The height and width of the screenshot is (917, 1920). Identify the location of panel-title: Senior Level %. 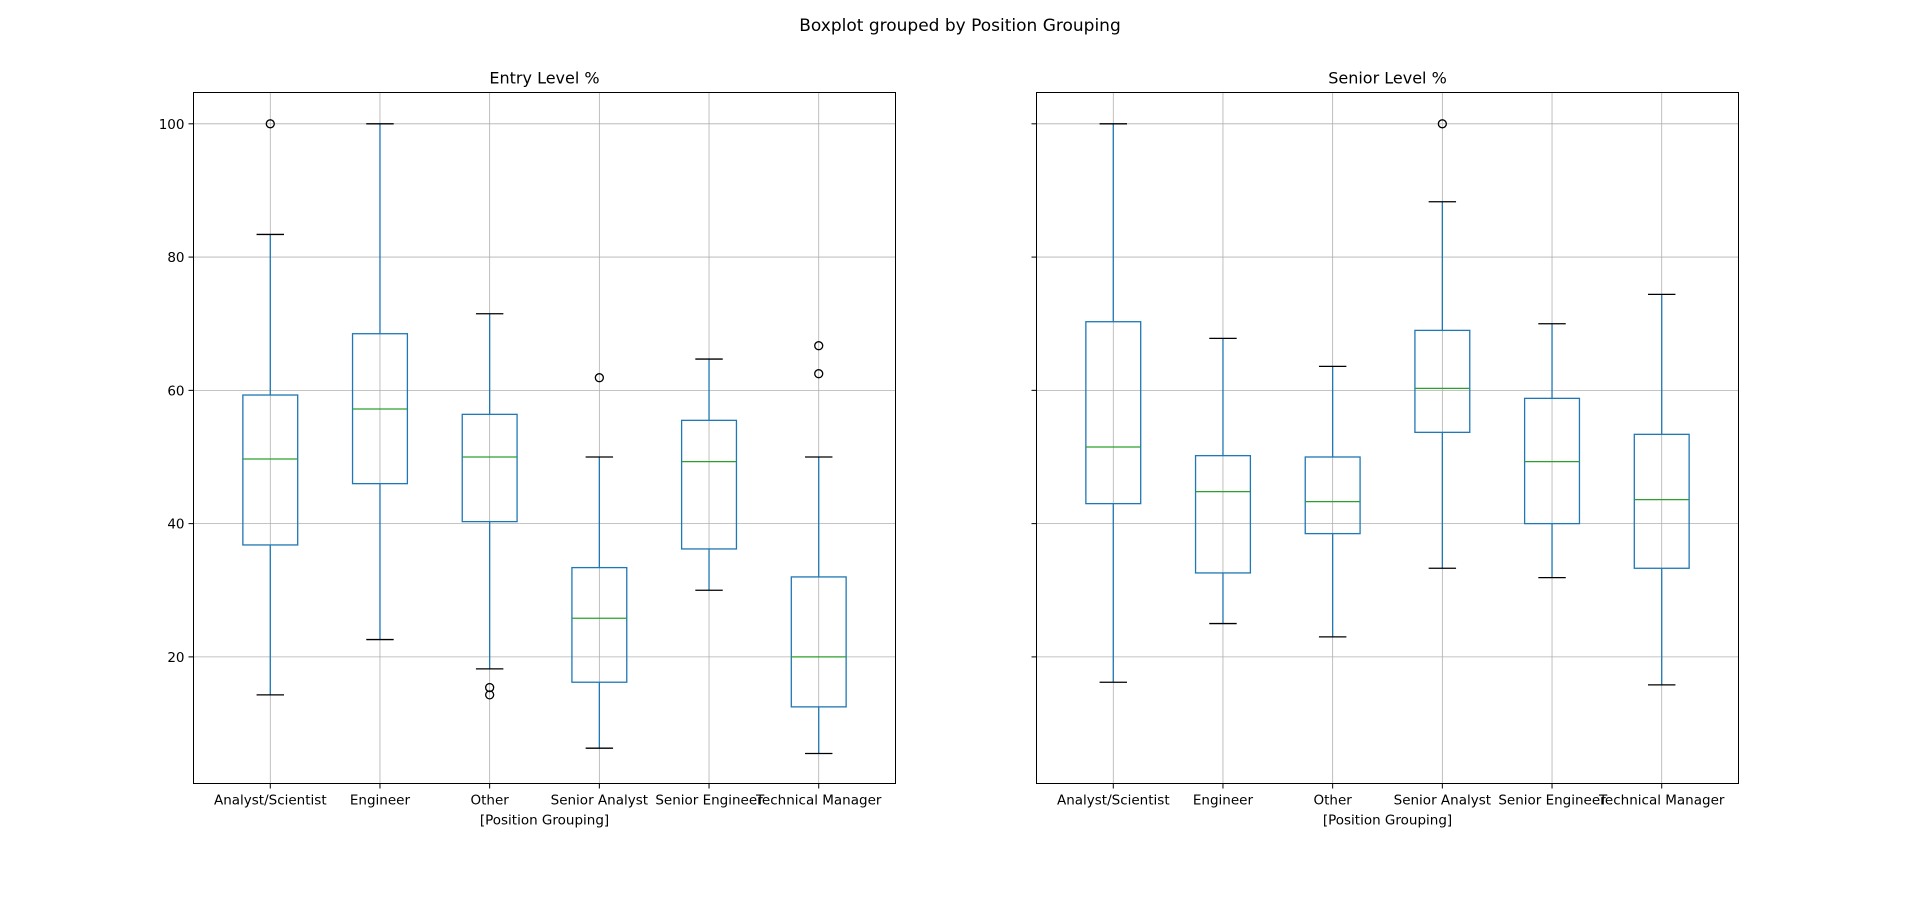
(1387, 78).